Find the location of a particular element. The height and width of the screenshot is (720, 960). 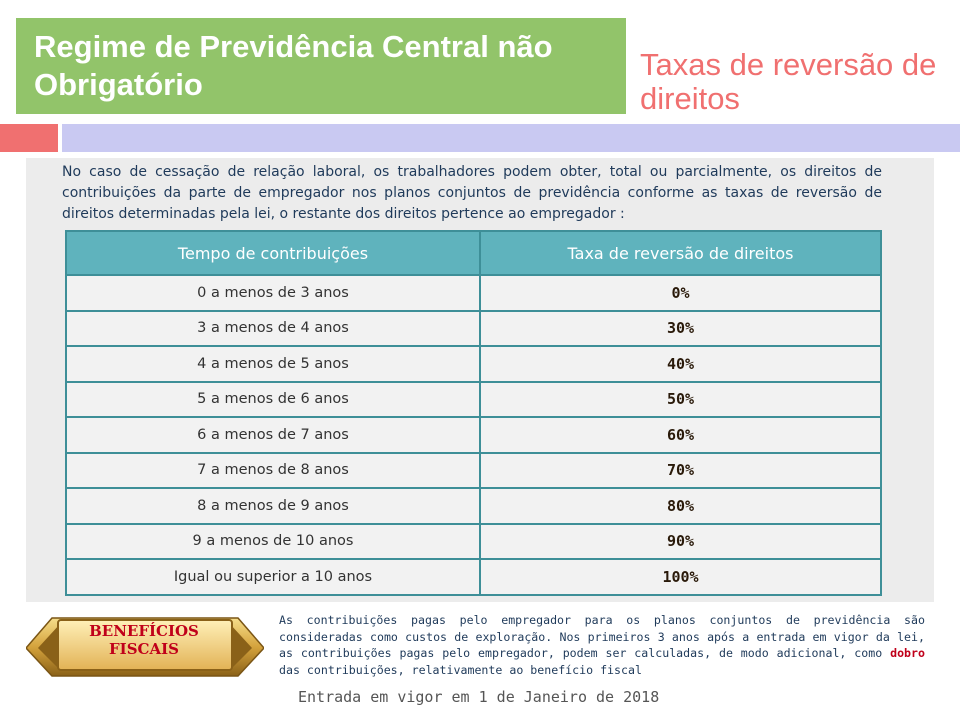

table-row: 9 a menos de 10 anos 90% is located at coordinates (473, 541).